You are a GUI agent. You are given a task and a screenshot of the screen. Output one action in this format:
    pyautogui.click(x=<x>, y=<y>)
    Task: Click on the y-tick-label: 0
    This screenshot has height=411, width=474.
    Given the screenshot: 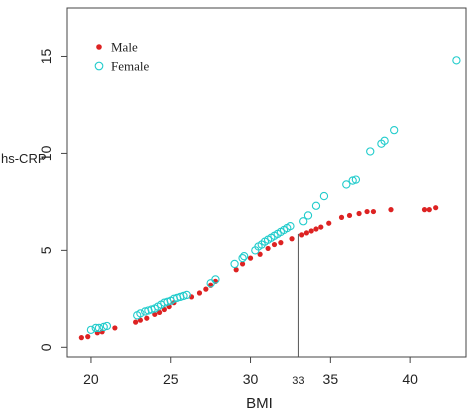 What is the action you would take?
    pyautogui.click(x=46, y=347)
    